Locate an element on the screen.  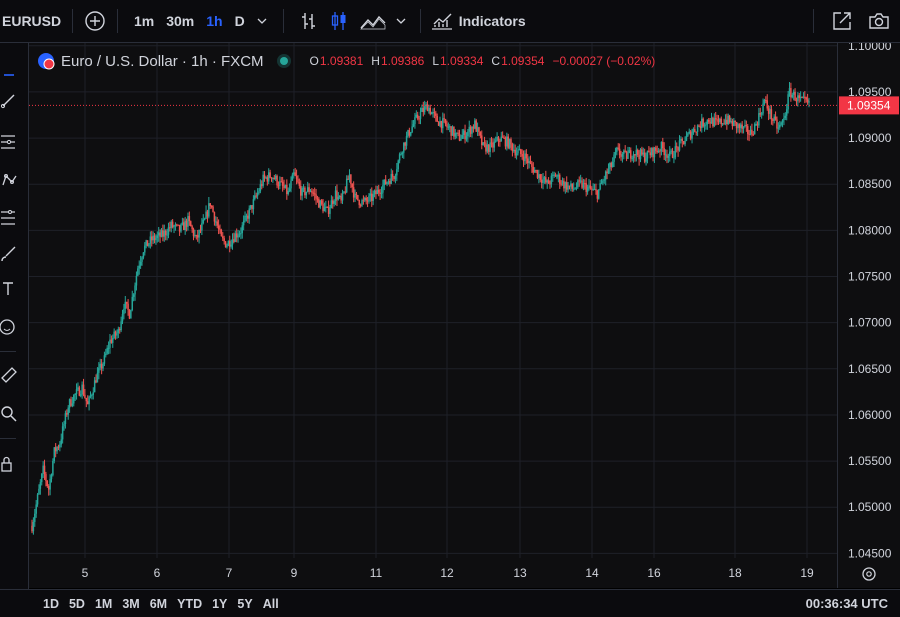
range-all: All is located at coordinates (270, 603).